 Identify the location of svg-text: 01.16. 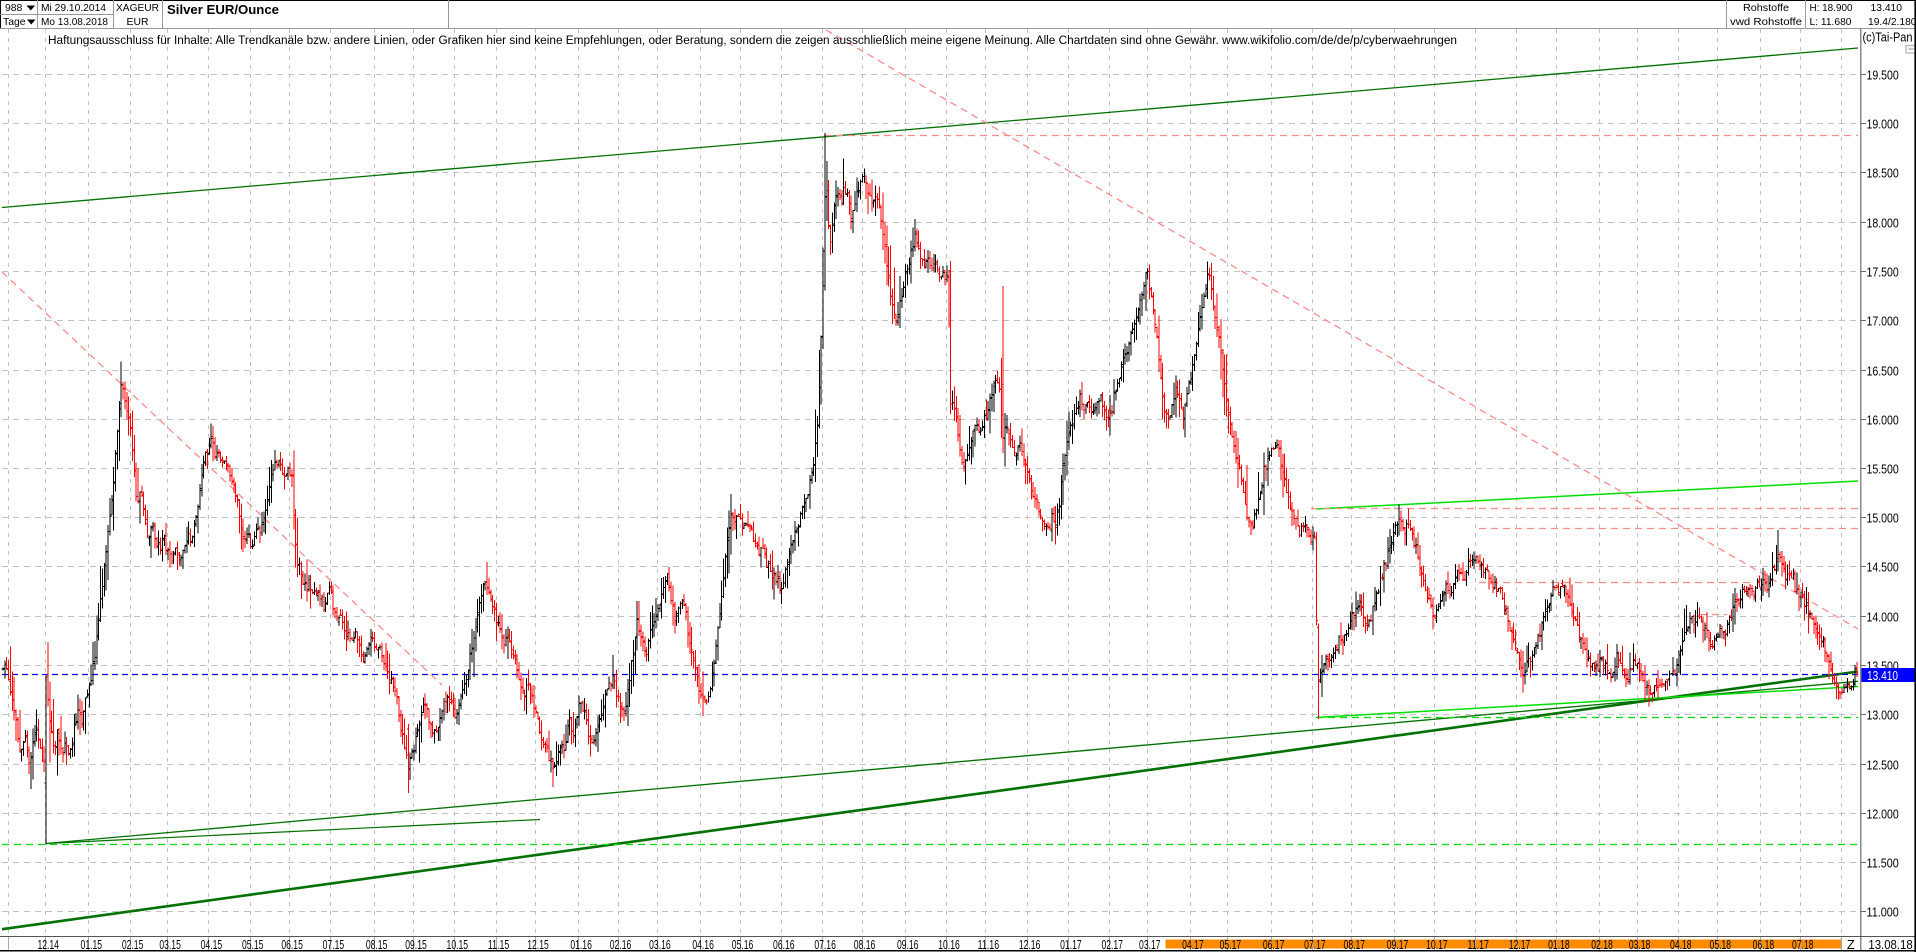
(581, 945).